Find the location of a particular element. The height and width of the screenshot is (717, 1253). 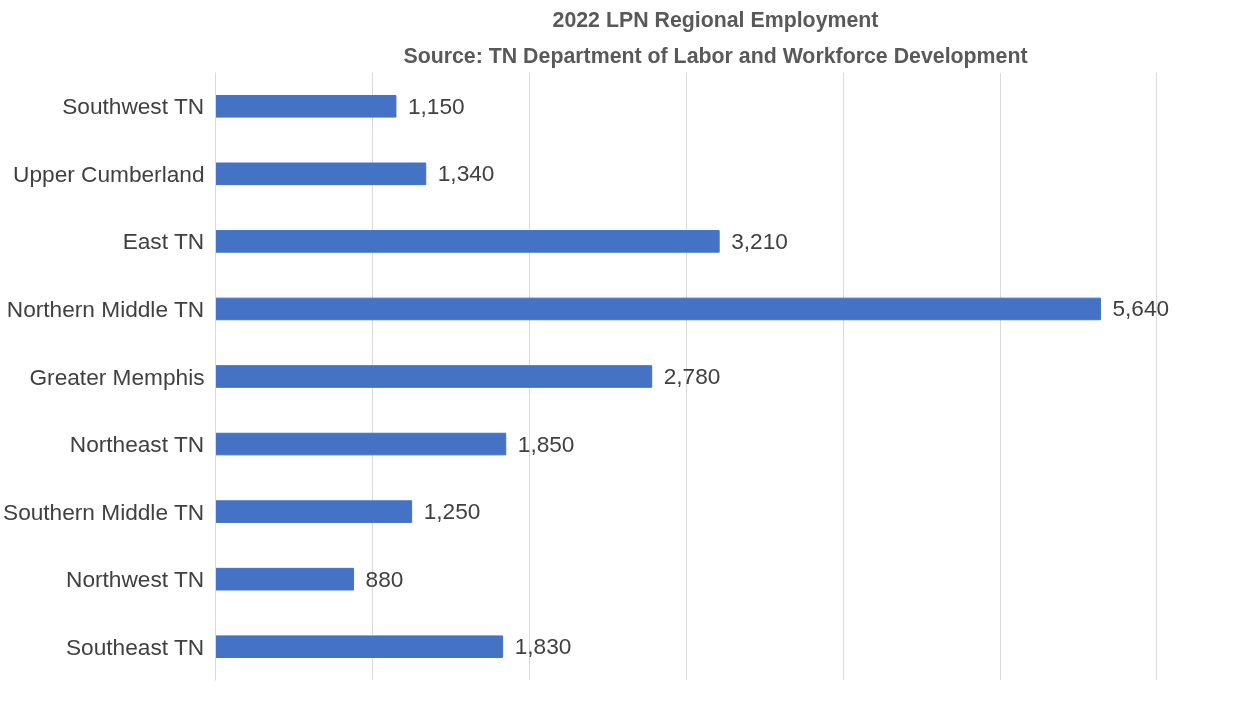

data-label: 1,850 is located at coordinates (546, 443).